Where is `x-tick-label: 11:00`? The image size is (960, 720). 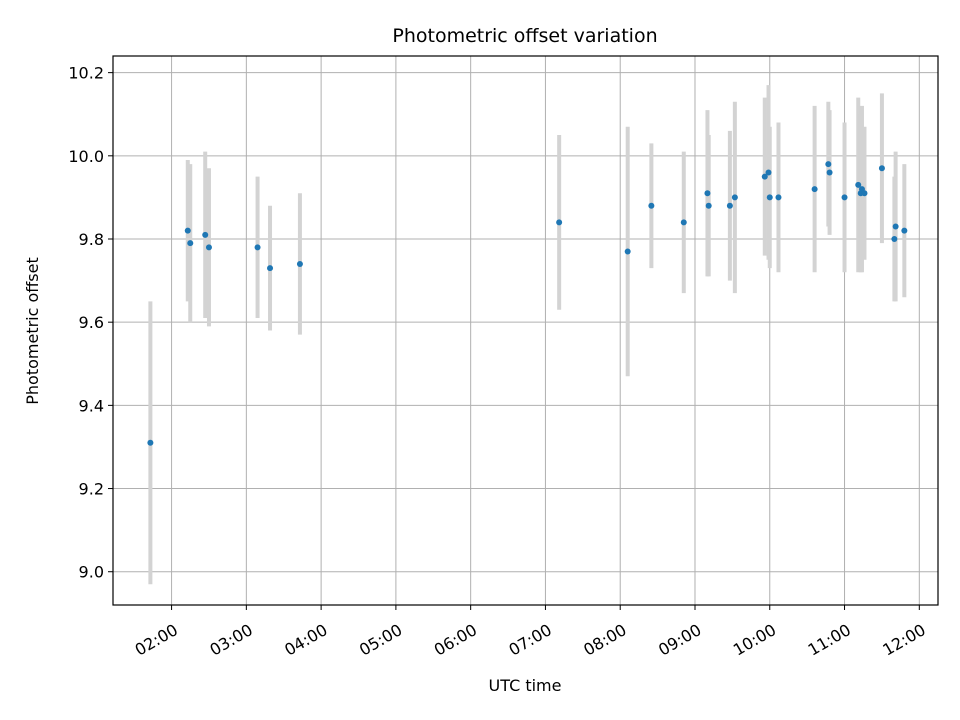
x-tick-label: 11:00 is located at coordinates (829, 640).